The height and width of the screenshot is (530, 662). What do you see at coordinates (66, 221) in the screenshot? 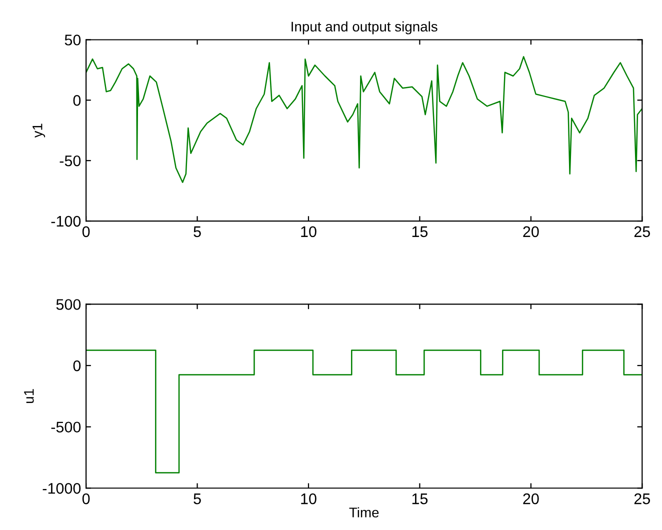
I see `y-tick-label: -100` at bounding box center [66, 221].